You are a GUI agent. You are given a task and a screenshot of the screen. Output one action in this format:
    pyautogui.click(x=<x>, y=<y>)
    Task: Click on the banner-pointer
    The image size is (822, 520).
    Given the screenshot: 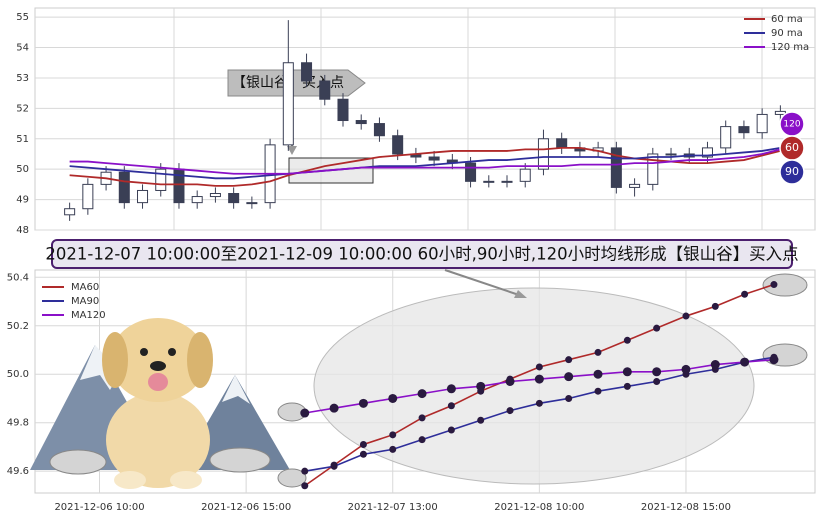 What is the action you would take?
    pyautogui.click(x=483, y=283)
    